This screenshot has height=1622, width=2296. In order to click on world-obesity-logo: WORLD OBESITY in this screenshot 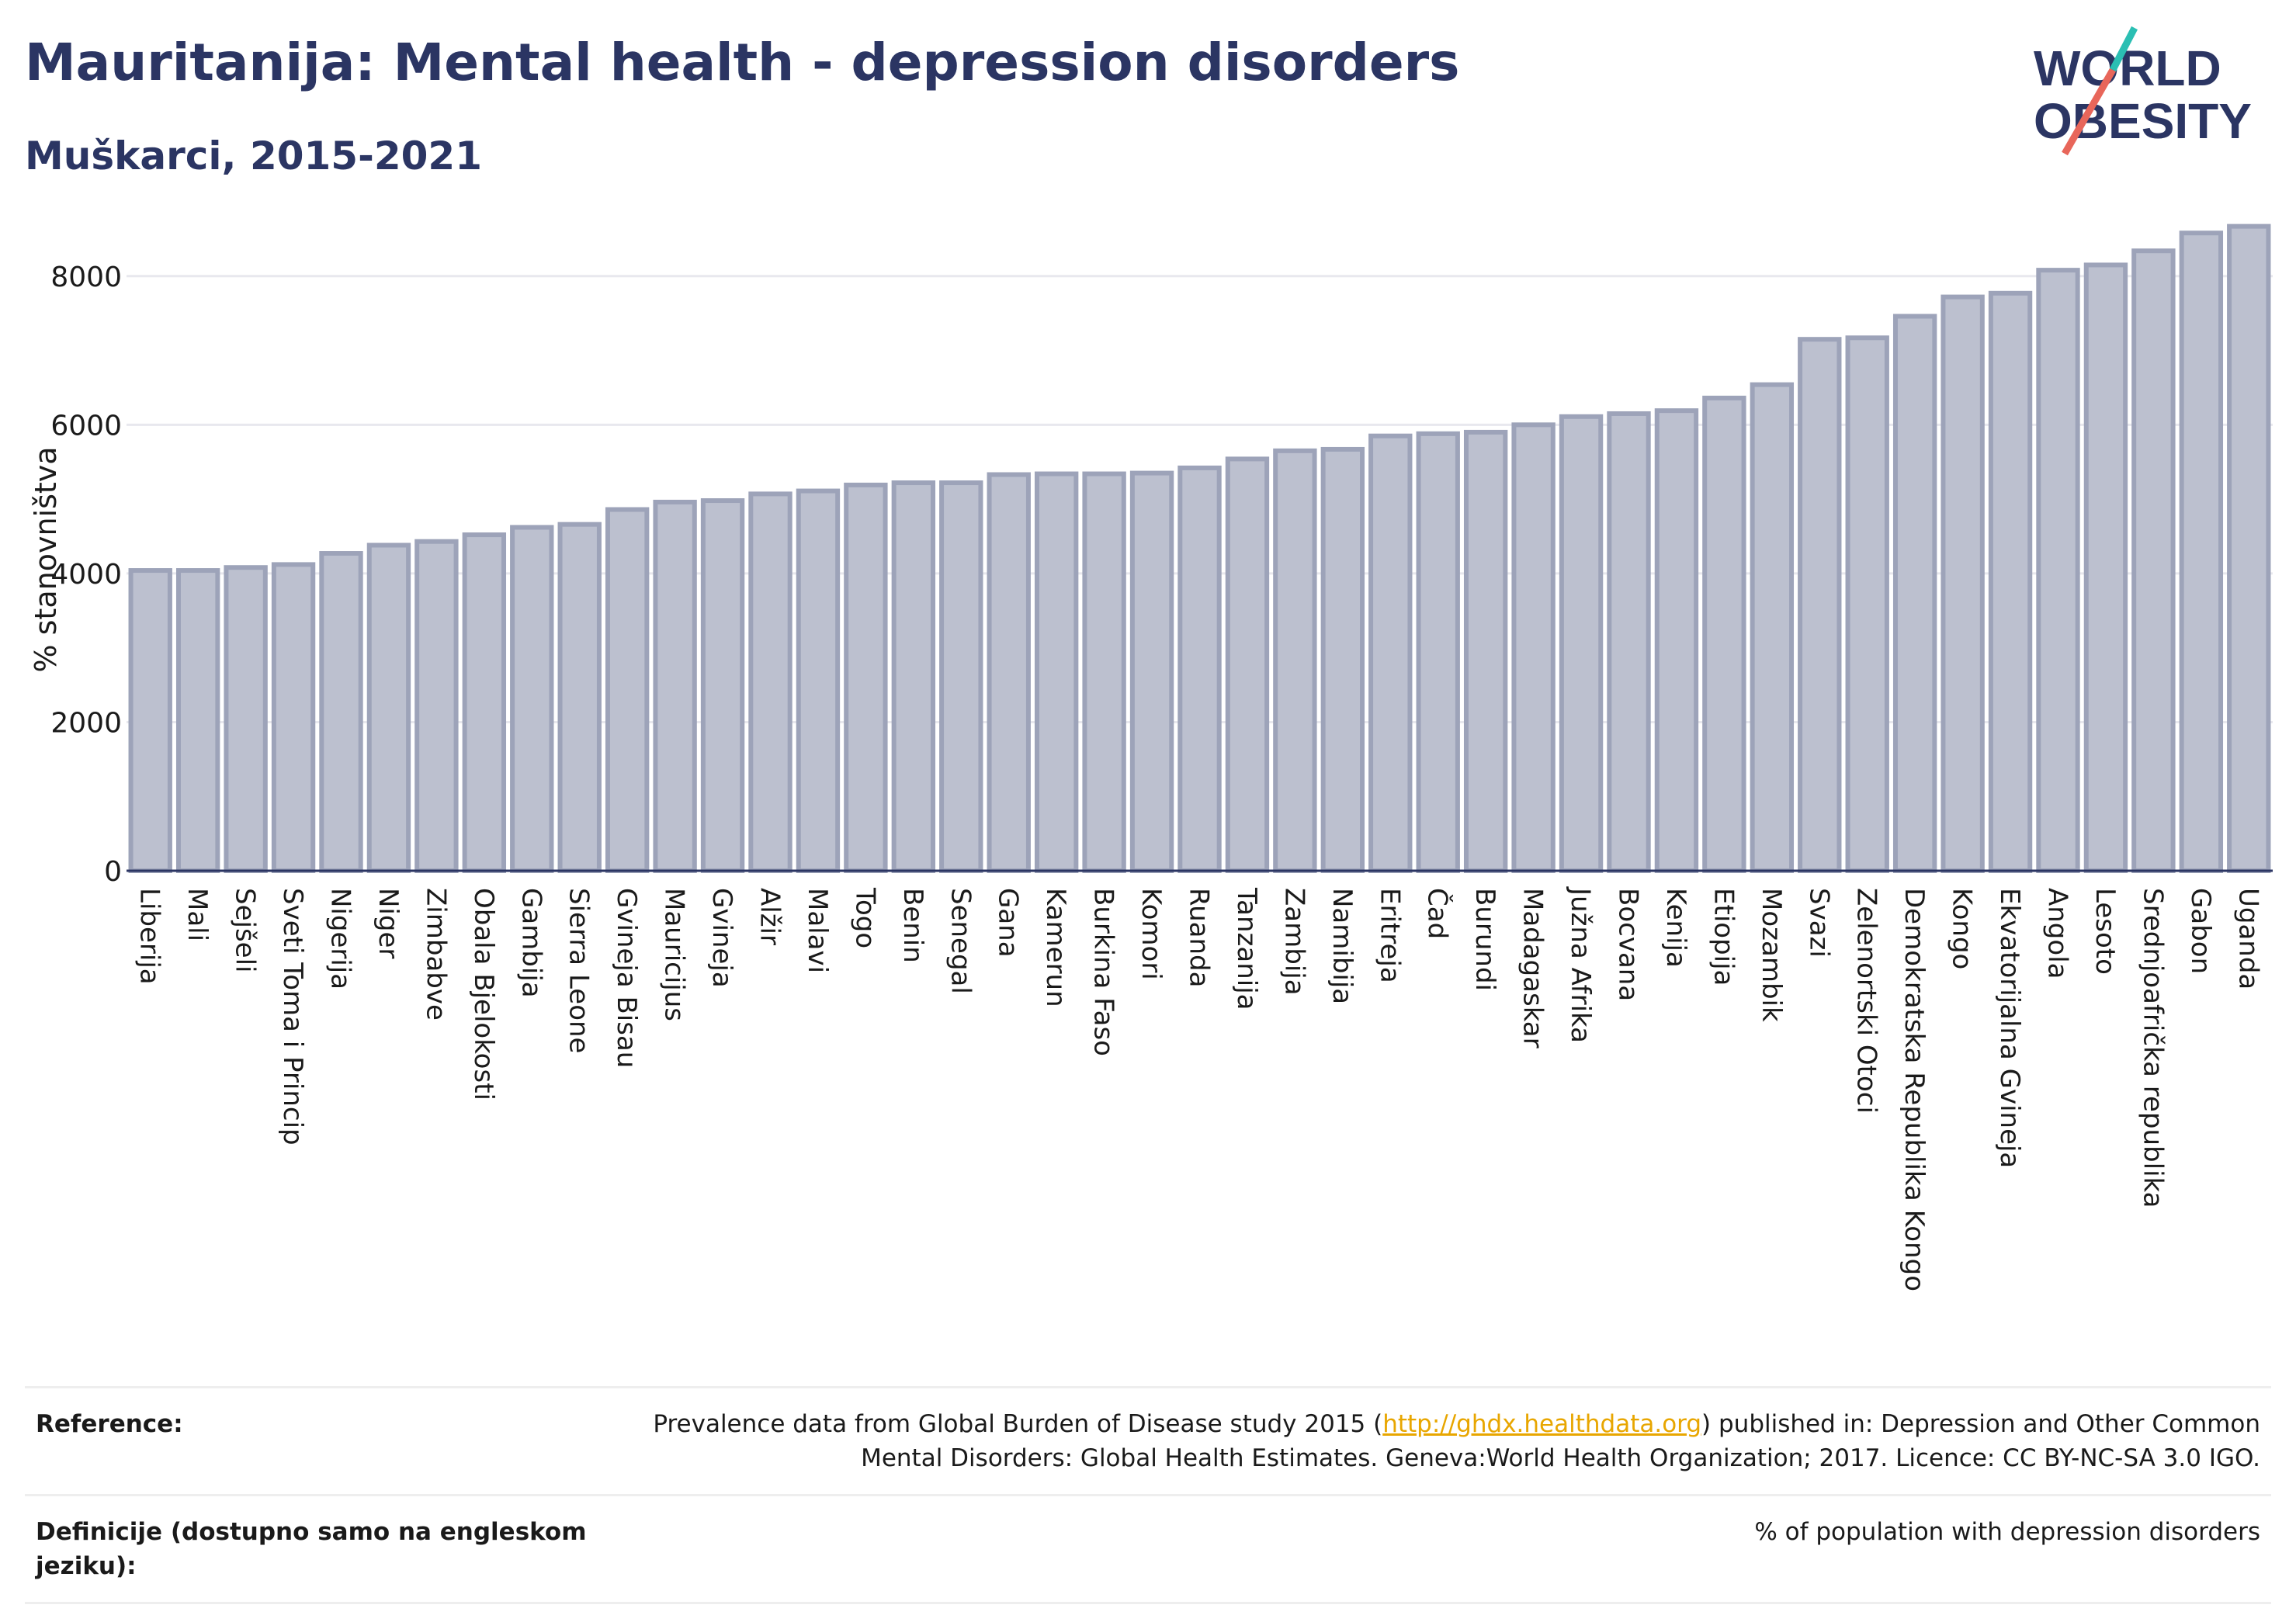, I will do `click(2143, 91)`.